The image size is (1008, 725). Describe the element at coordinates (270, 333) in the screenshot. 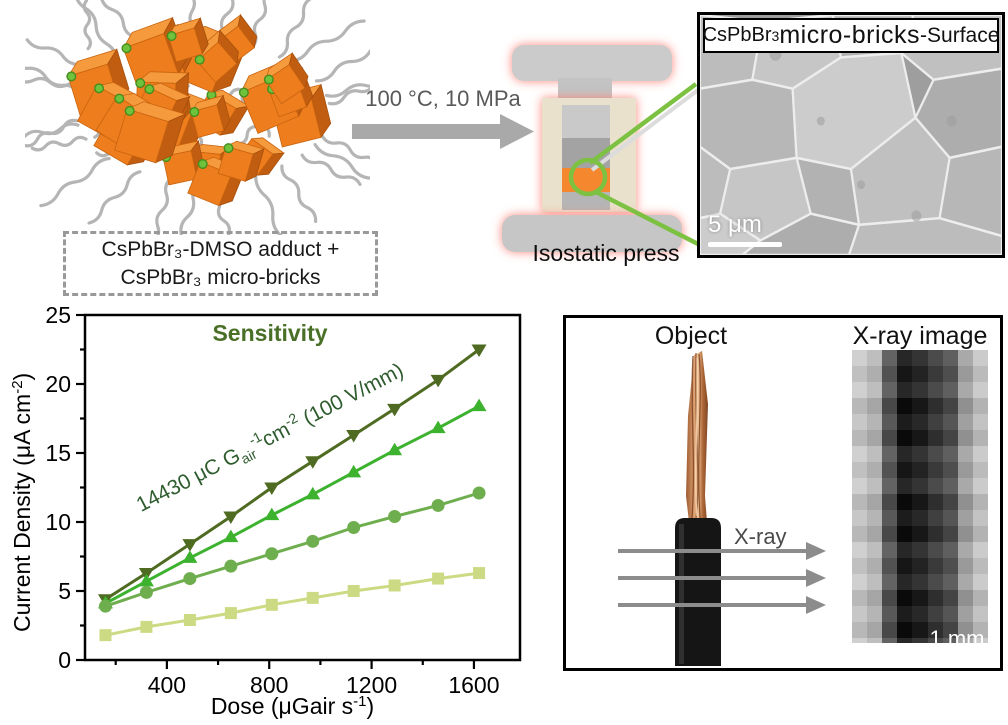

I see `chart-inset-title: Sensitivity` at that location.